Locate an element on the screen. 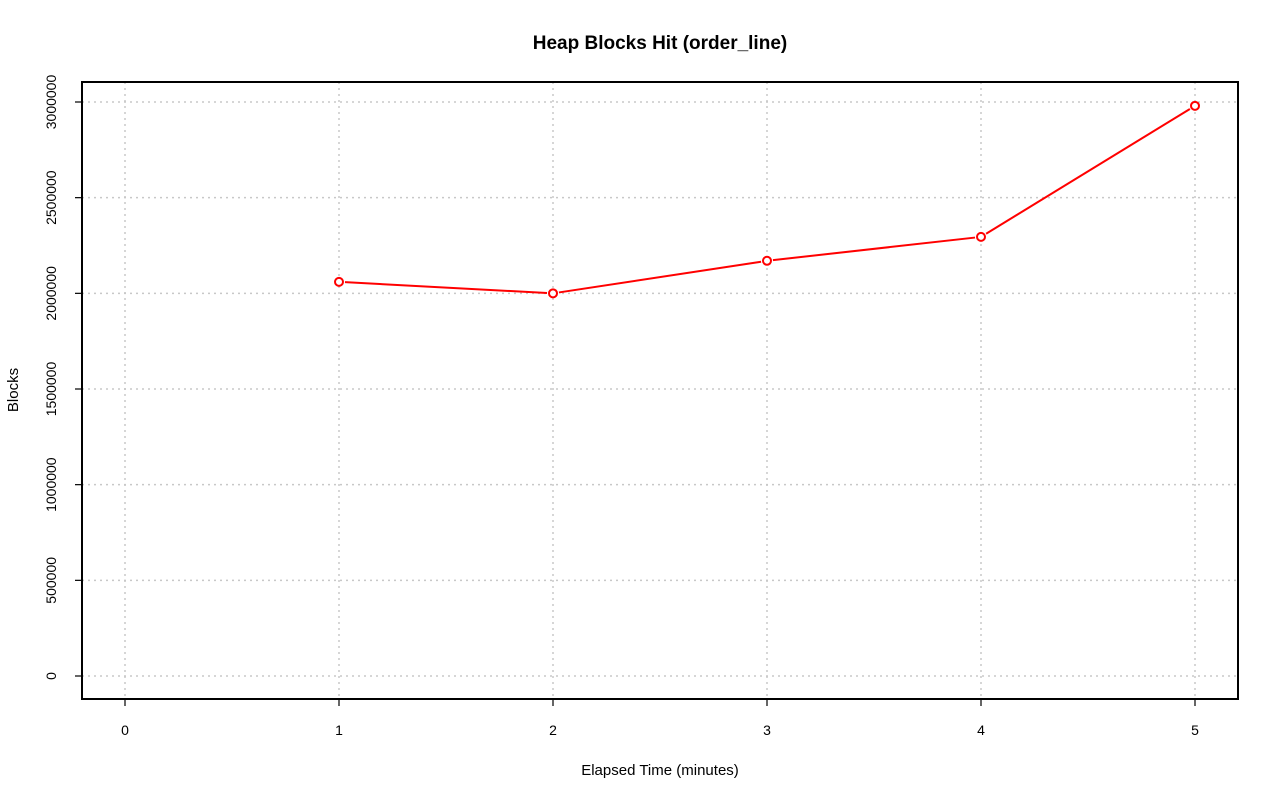  y-tick-label: 1500000 is located at coordinates (51, 389).